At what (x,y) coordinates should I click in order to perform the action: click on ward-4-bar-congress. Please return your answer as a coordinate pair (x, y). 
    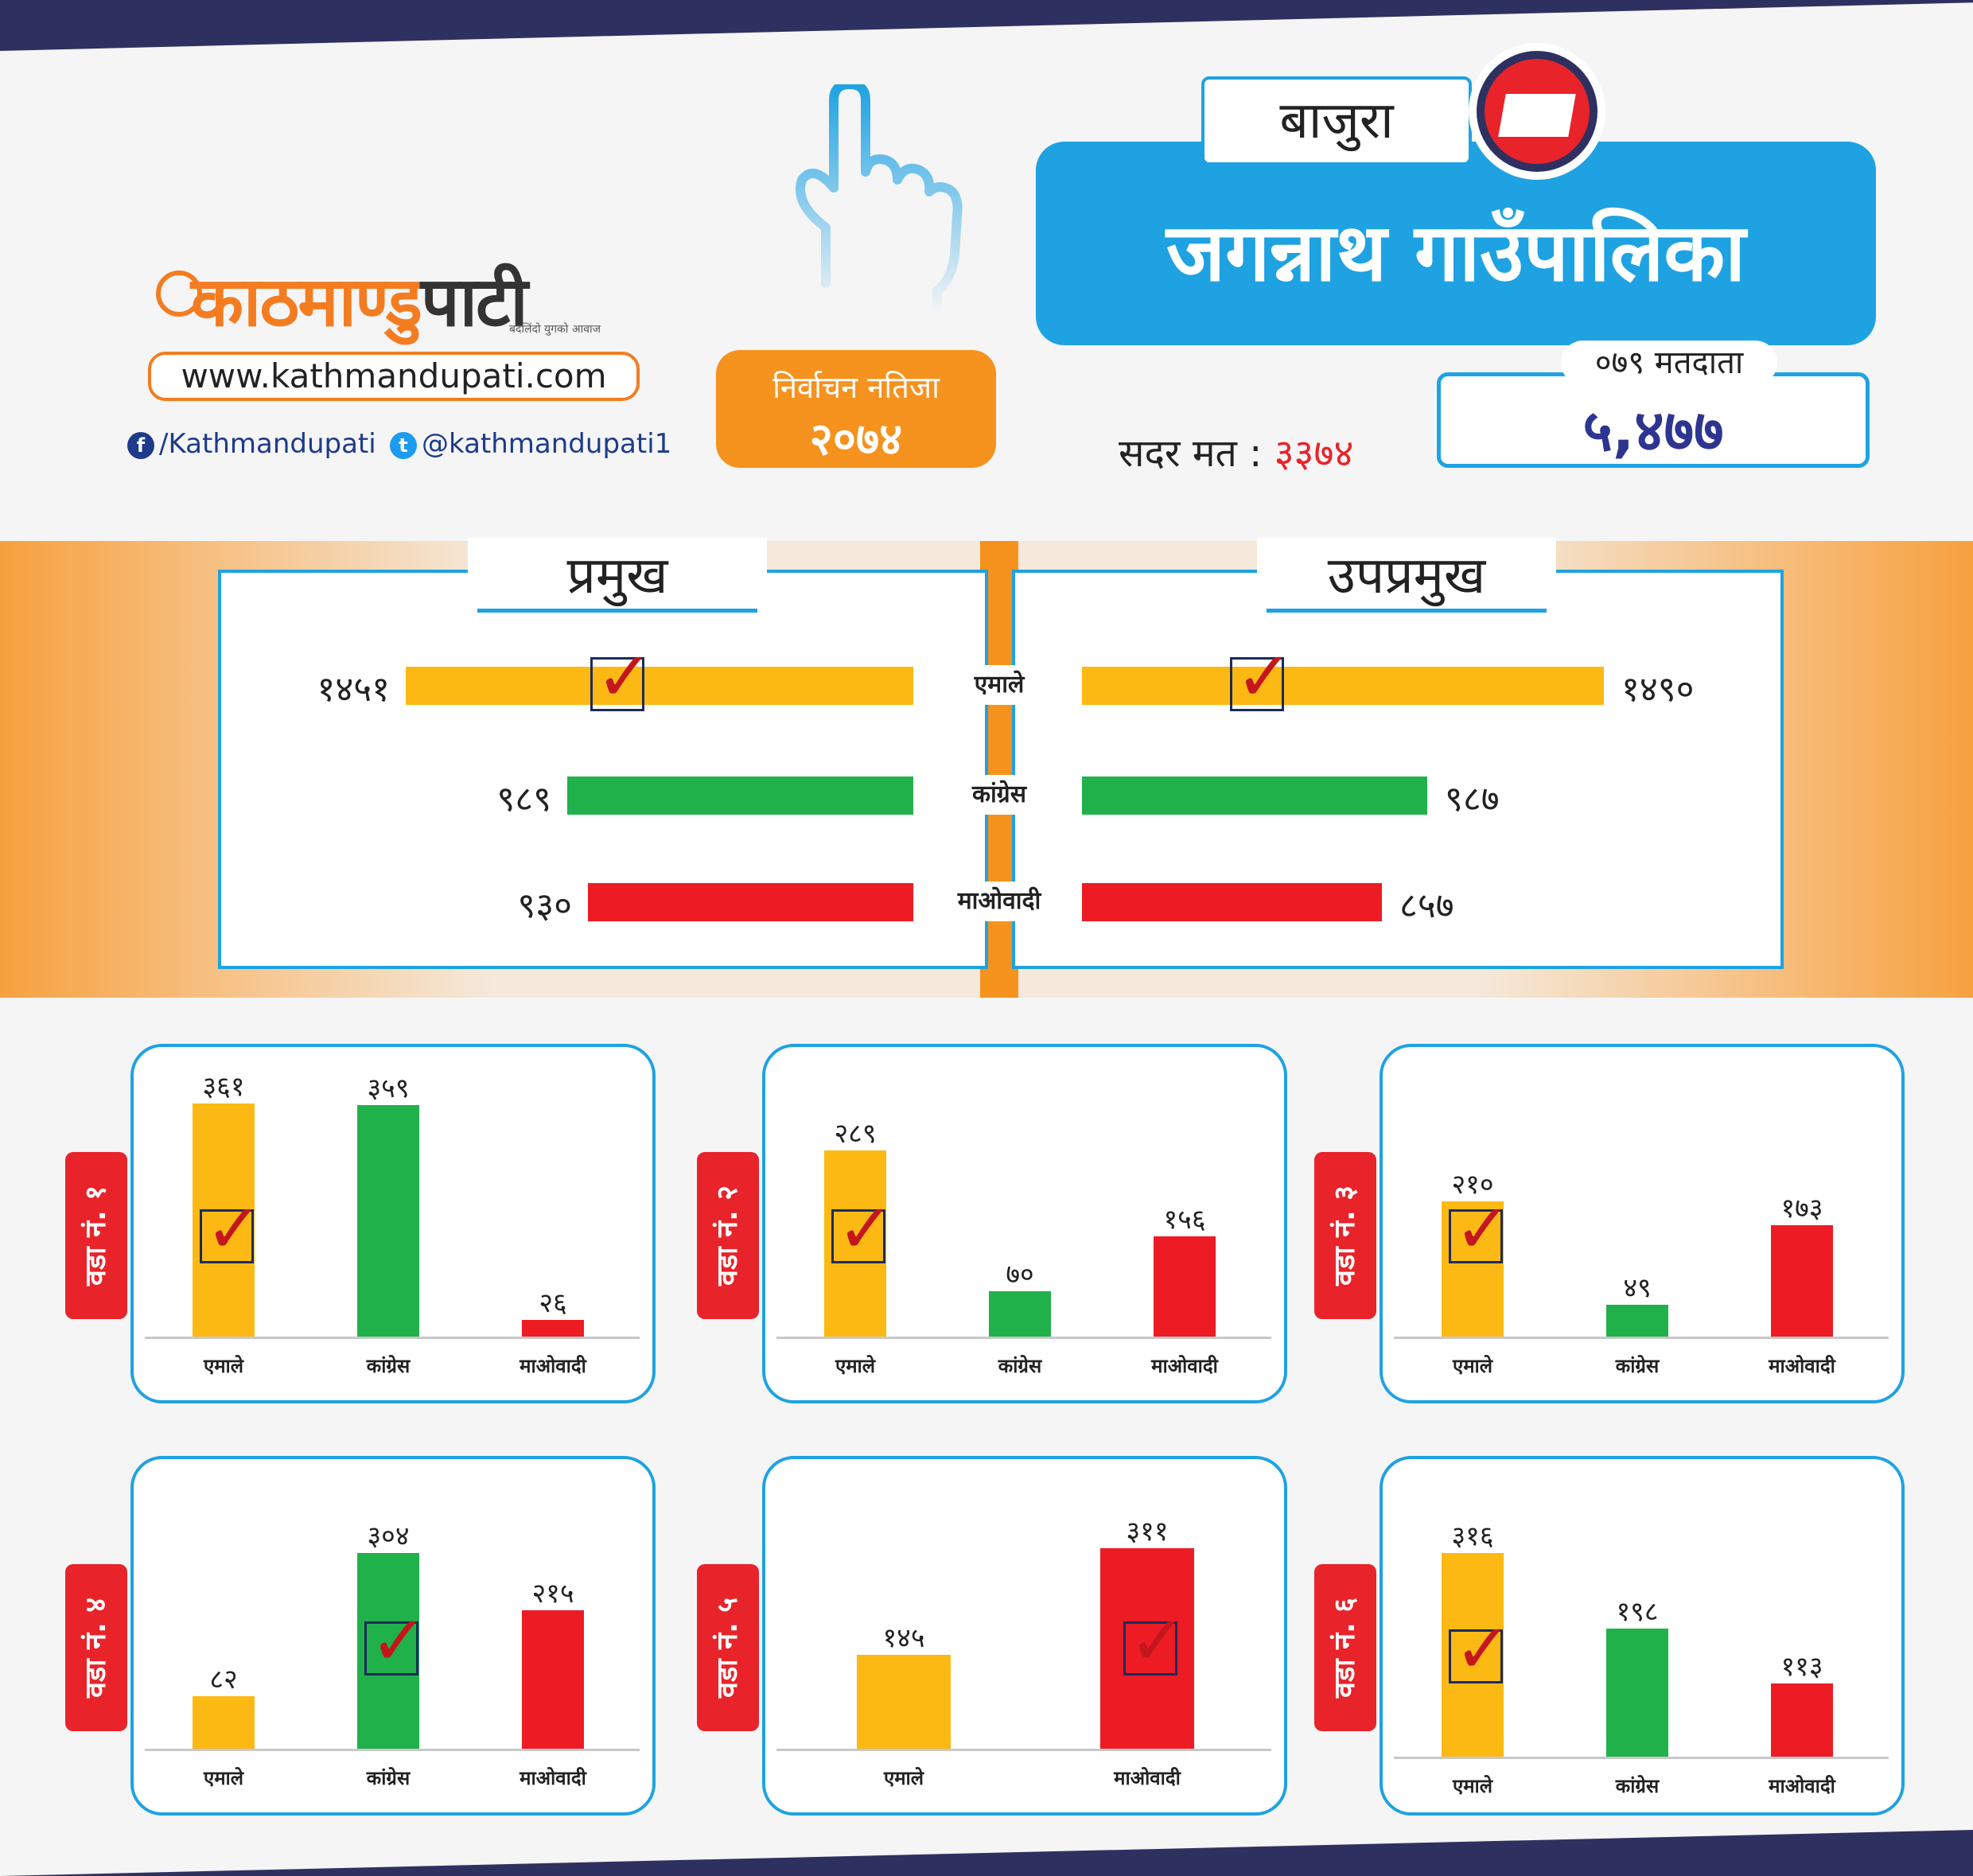
    Looking at the image, I should click on (388, 1651).